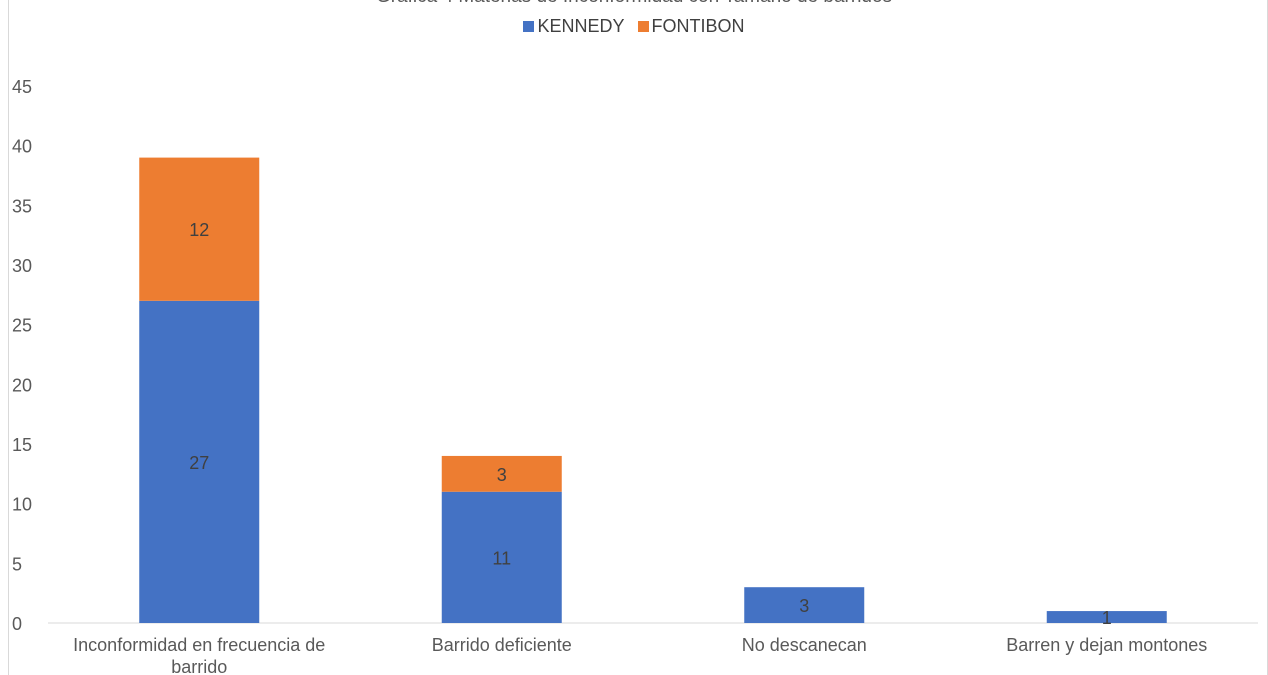 This screenshot has width=1268, height=675. What do you see at coordinates (199, 645) in the screenshot?
I see `x-tick-label: Inconformidad en frecuencia de` at bounding box center [199, 645].